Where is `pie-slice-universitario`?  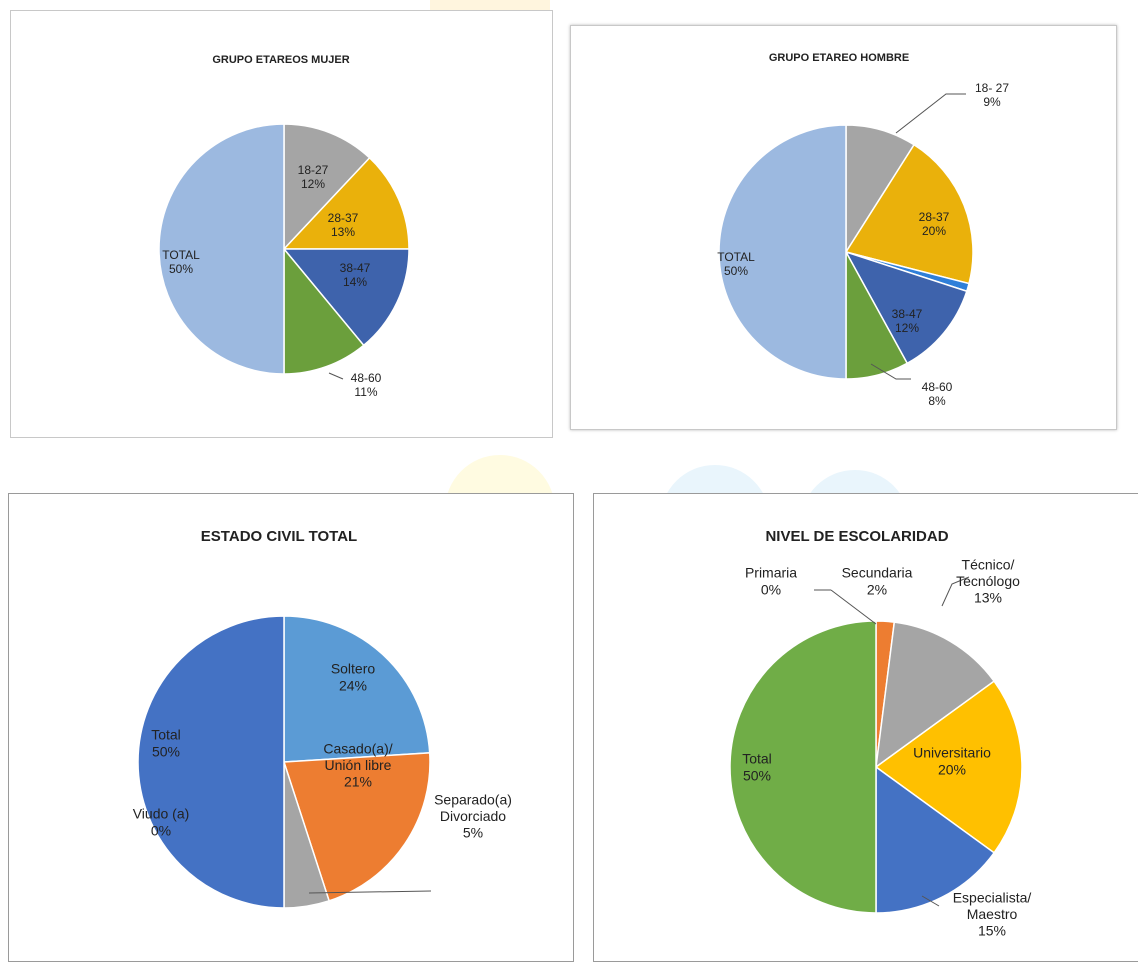
pie-slice-universitario is located at coordinates (948, 767).